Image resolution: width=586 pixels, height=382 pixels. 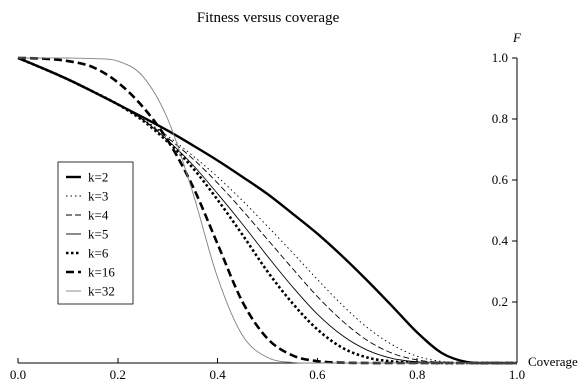 I want to click on y-ticks: 0.2 0.4 0.6 0.8 1.0, so click(x=504, y=179).